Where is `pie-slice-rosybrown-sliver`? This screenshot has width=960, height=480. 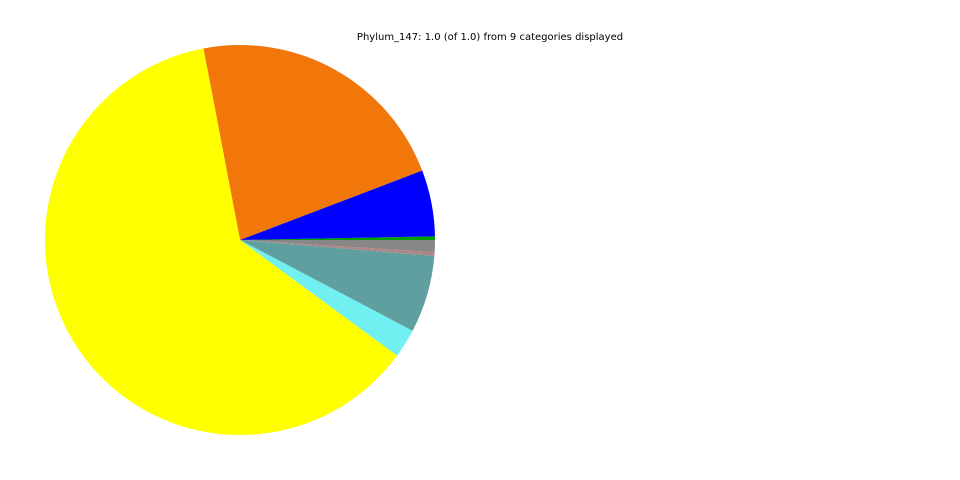 pie-slice-rosybrown-sliver is located at coordinates (337, 248).